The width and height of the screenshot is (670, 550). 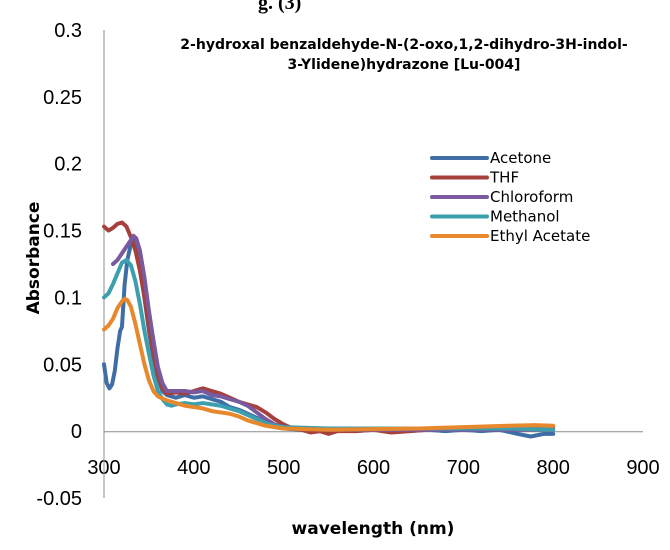 What do you see at coordinates (62, 232) in the screenshot?
I see `y-tick-label: 0.15` at bounding box center [62, 232].